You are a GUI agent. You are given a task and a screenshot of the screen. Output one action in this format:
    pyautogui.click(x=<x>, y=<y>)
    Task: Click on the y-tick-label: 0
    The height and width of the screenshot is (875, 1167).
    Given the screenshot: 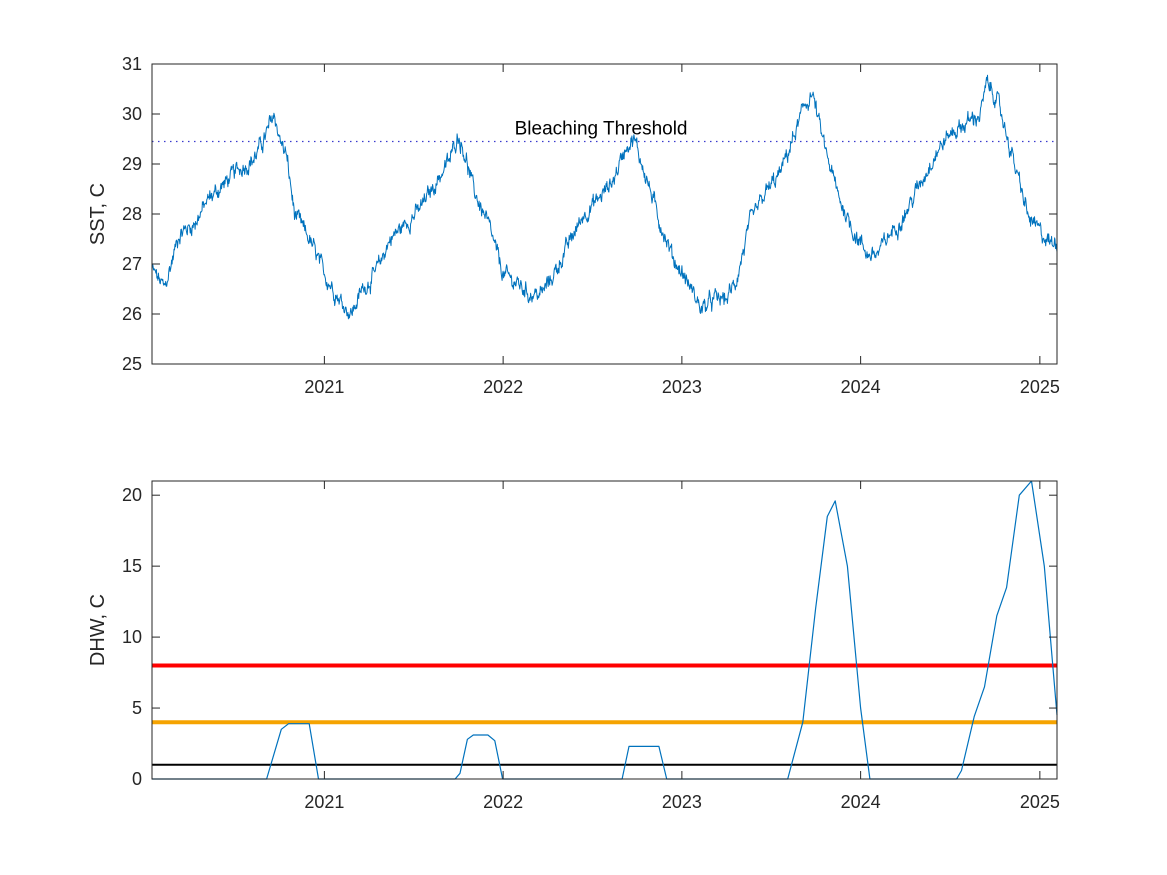 What is the action you would take?
    pyautogui.click(x=137, y=779)
    